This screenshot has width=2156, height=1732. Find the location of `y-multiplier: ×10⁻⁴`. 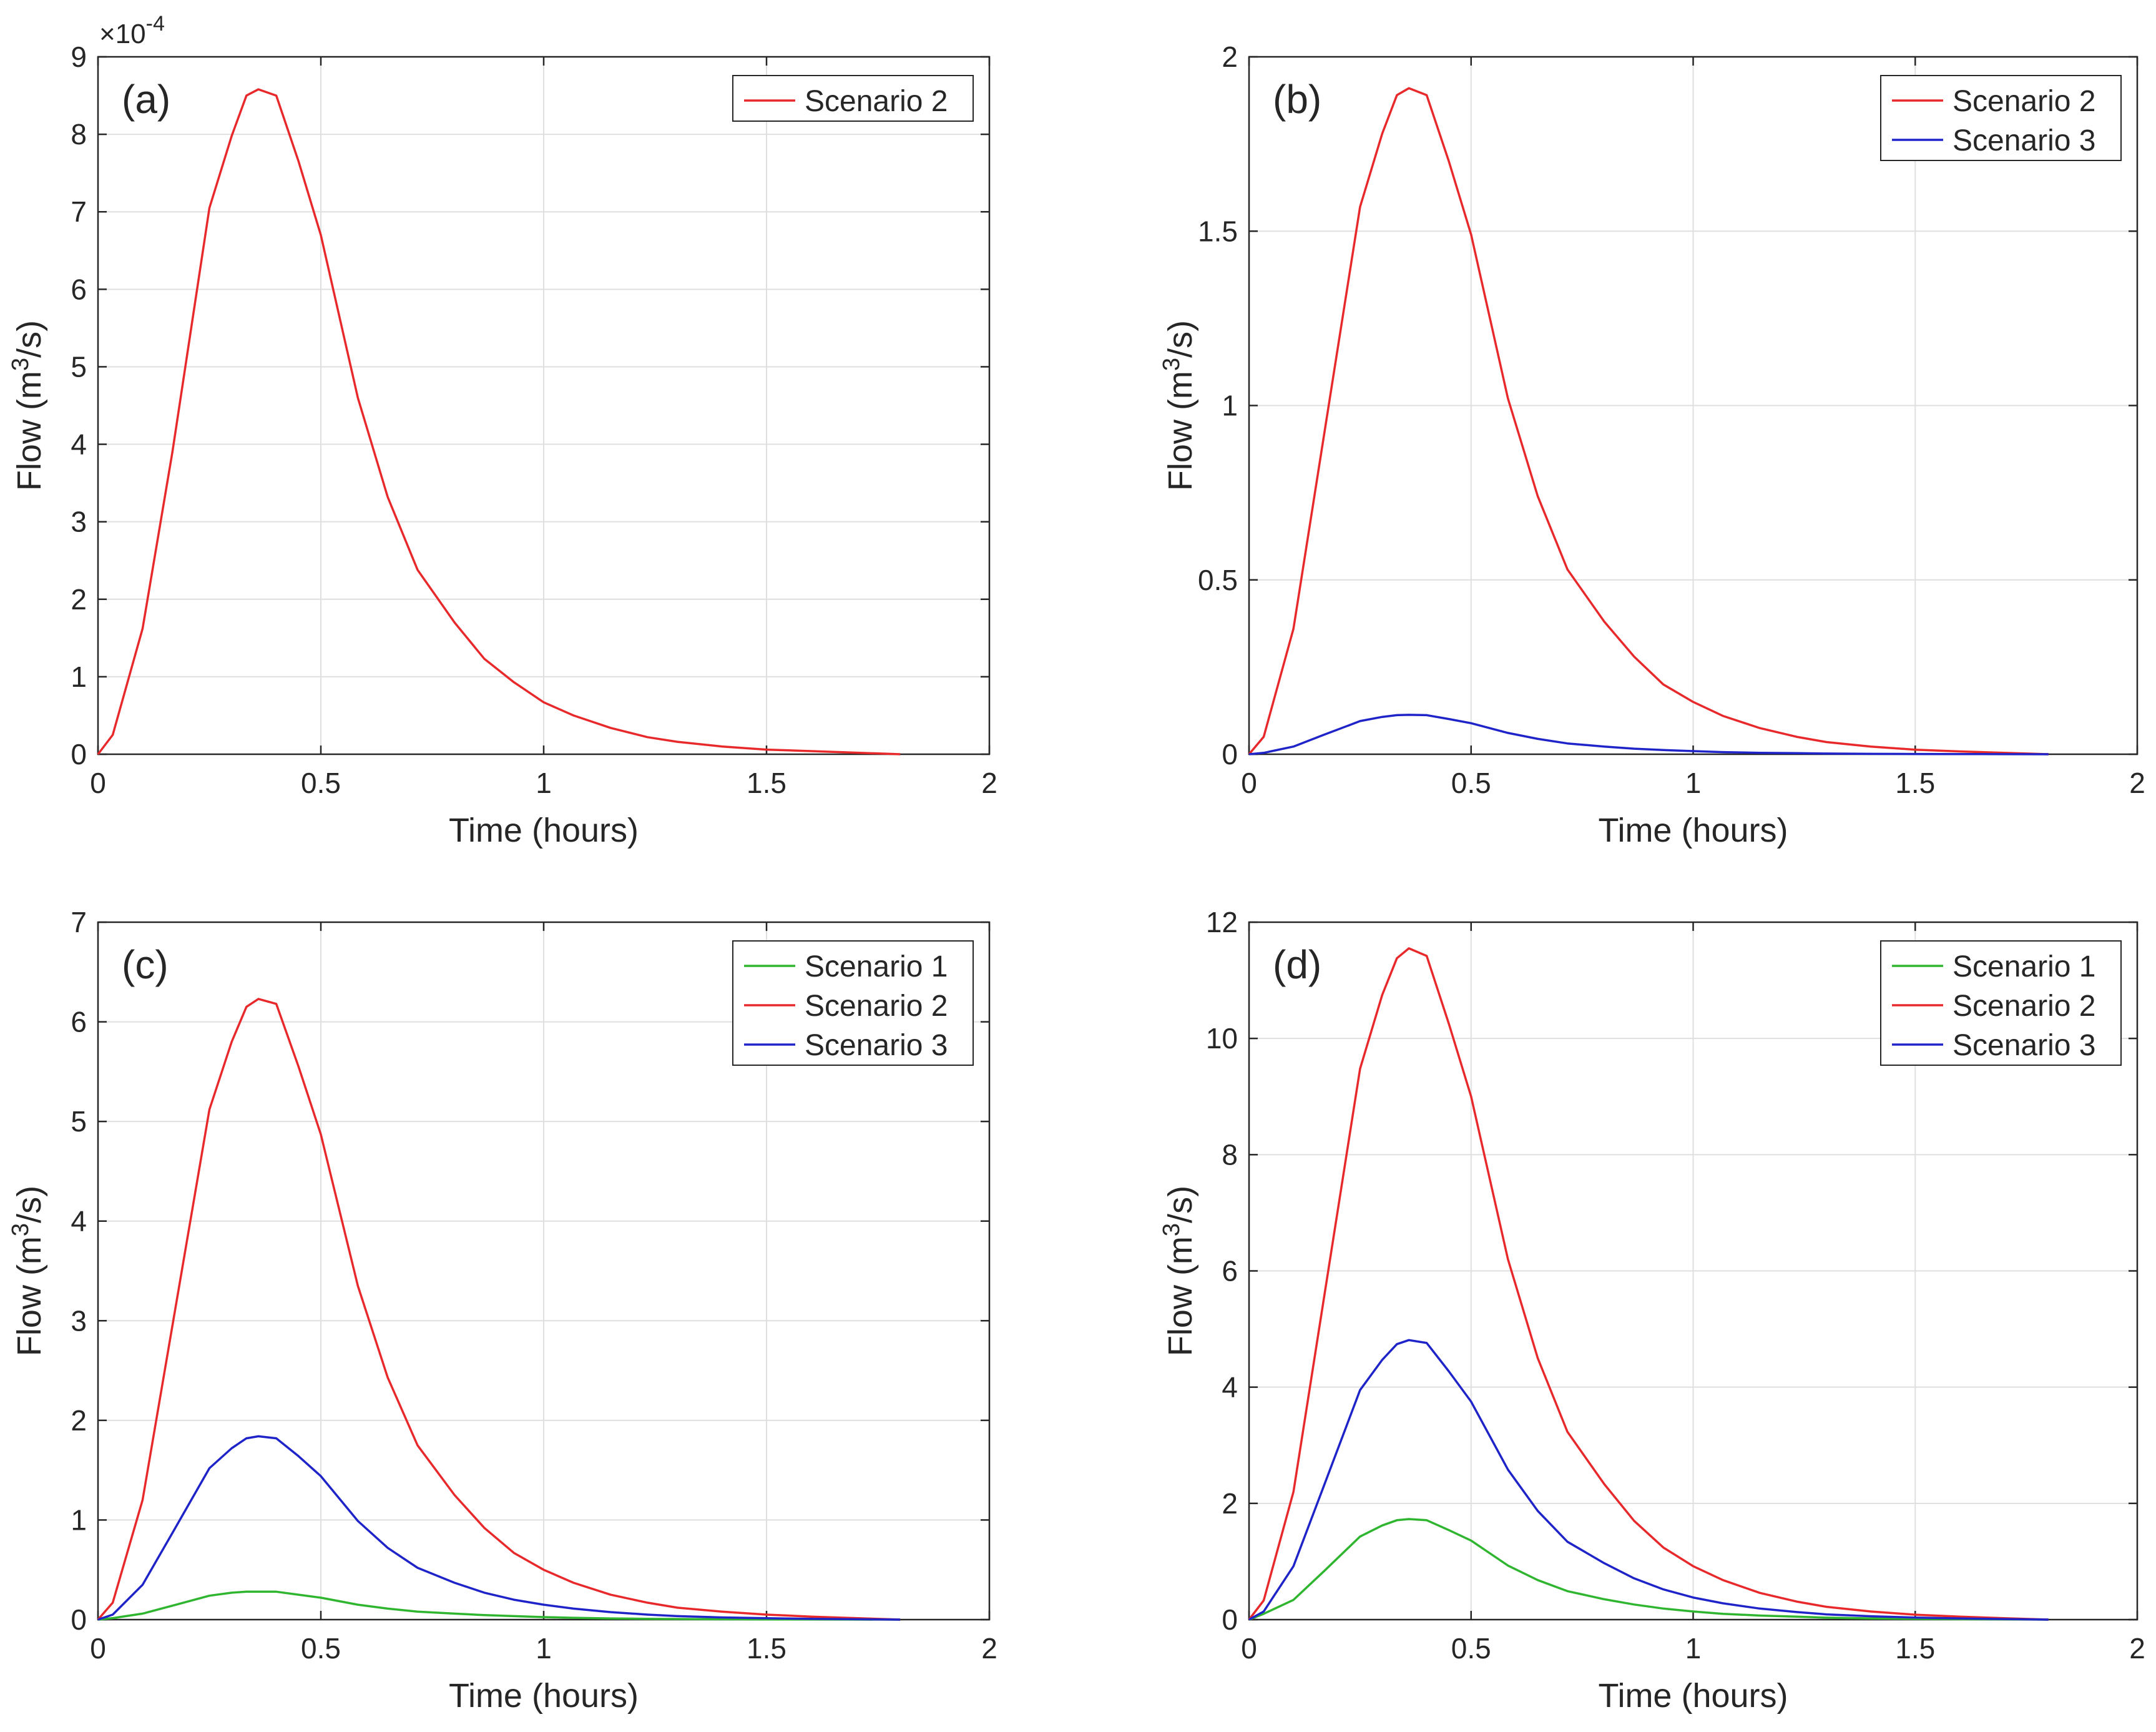

y-multiplier: ×10⁻⁴ is located at coordinates (132, 30).